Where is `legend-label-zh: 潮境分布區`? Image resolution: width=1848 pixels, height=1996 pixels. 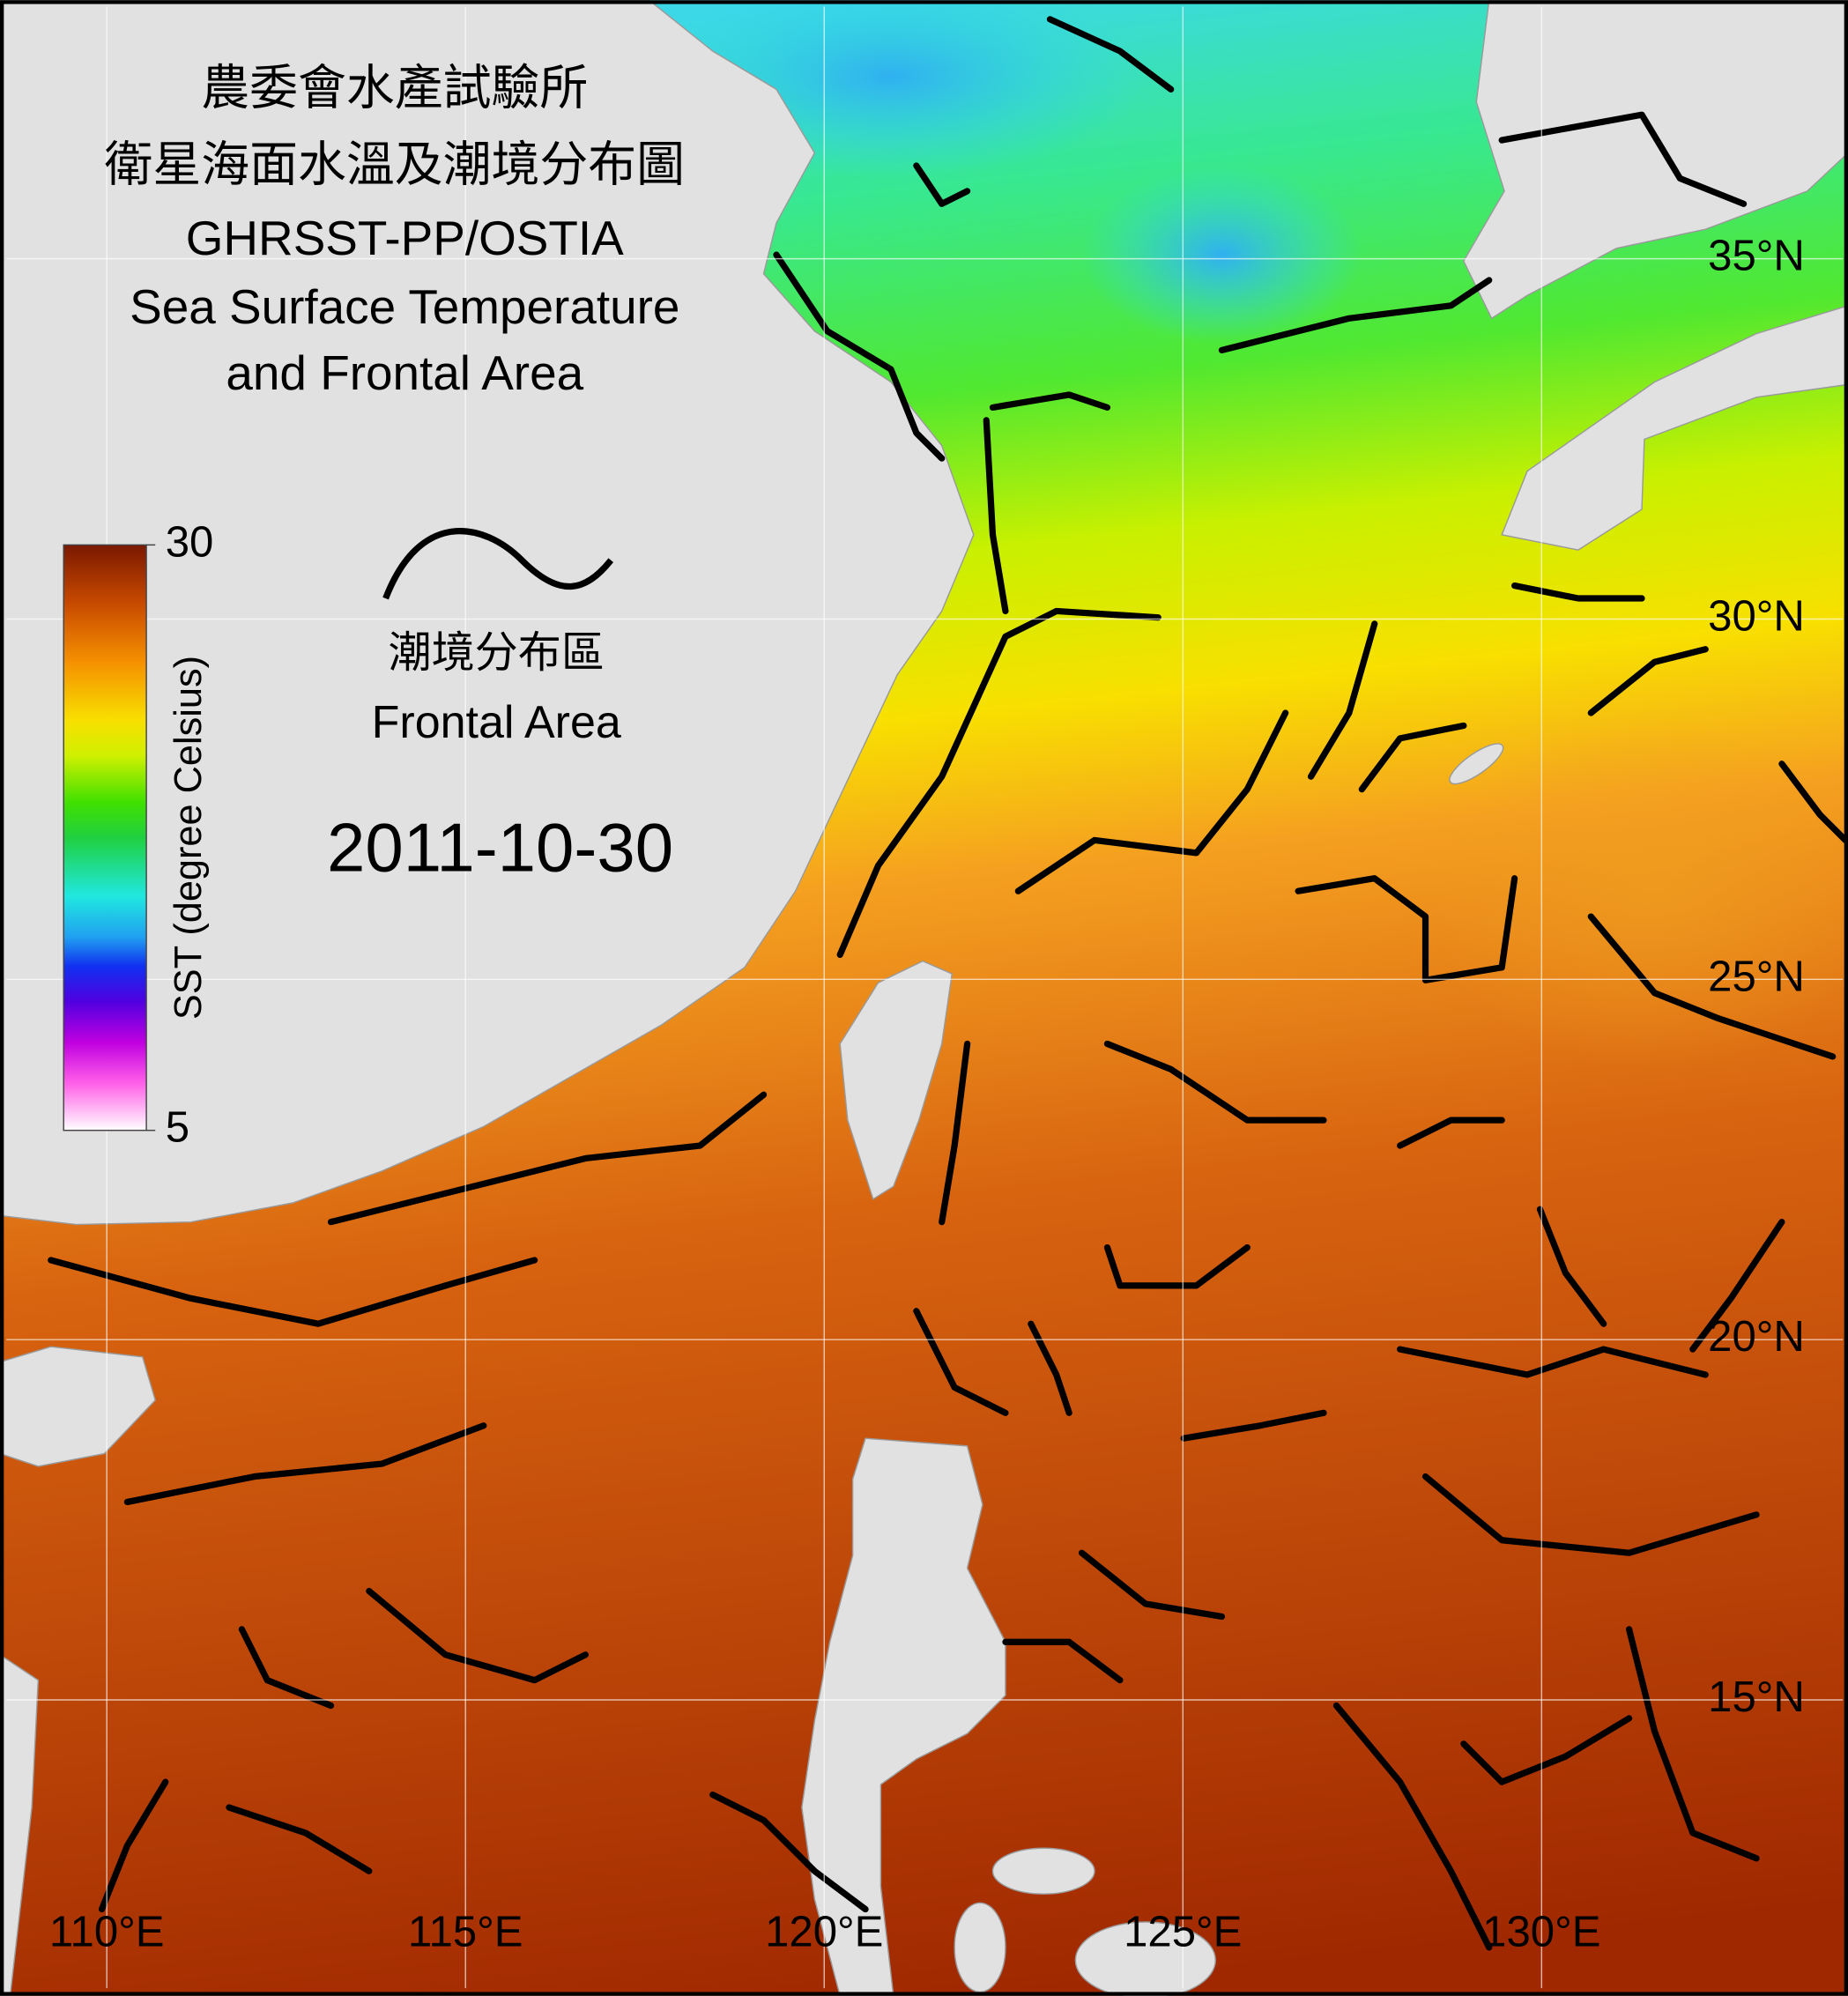
legend-label-zh: 潮境分布區 is located at coordinates (497, 653).